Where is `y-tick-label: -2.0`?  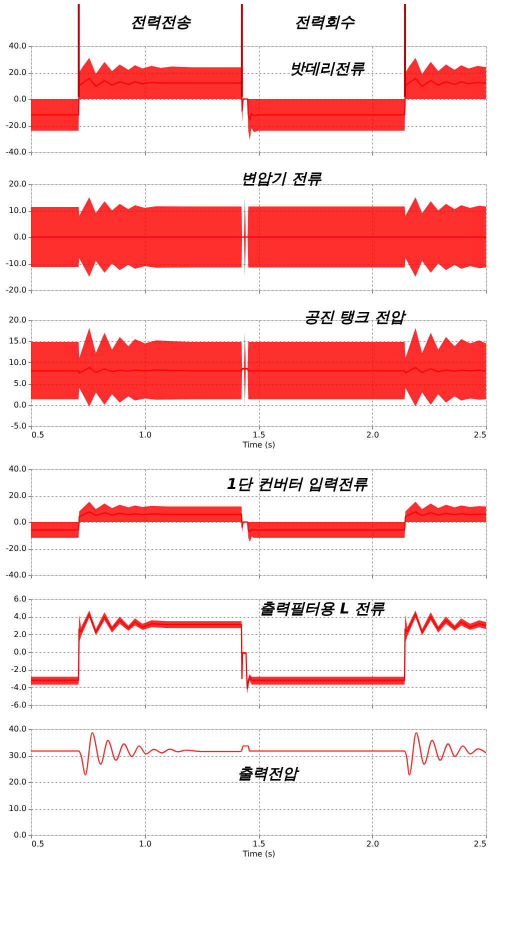
y-tick-label: -2.0 is located at coordinates (18, 669).